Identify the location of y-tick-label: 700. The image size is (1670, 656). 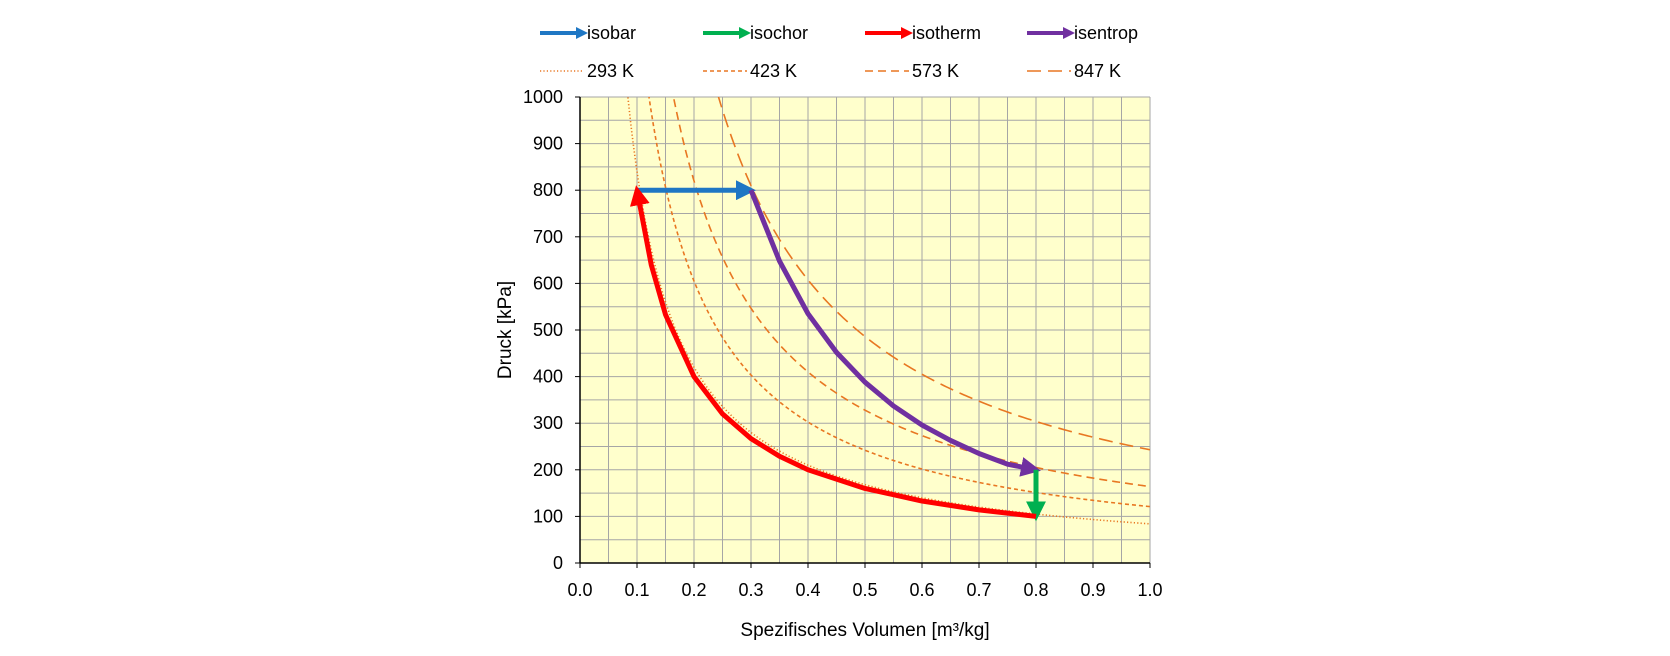
(548, 237).